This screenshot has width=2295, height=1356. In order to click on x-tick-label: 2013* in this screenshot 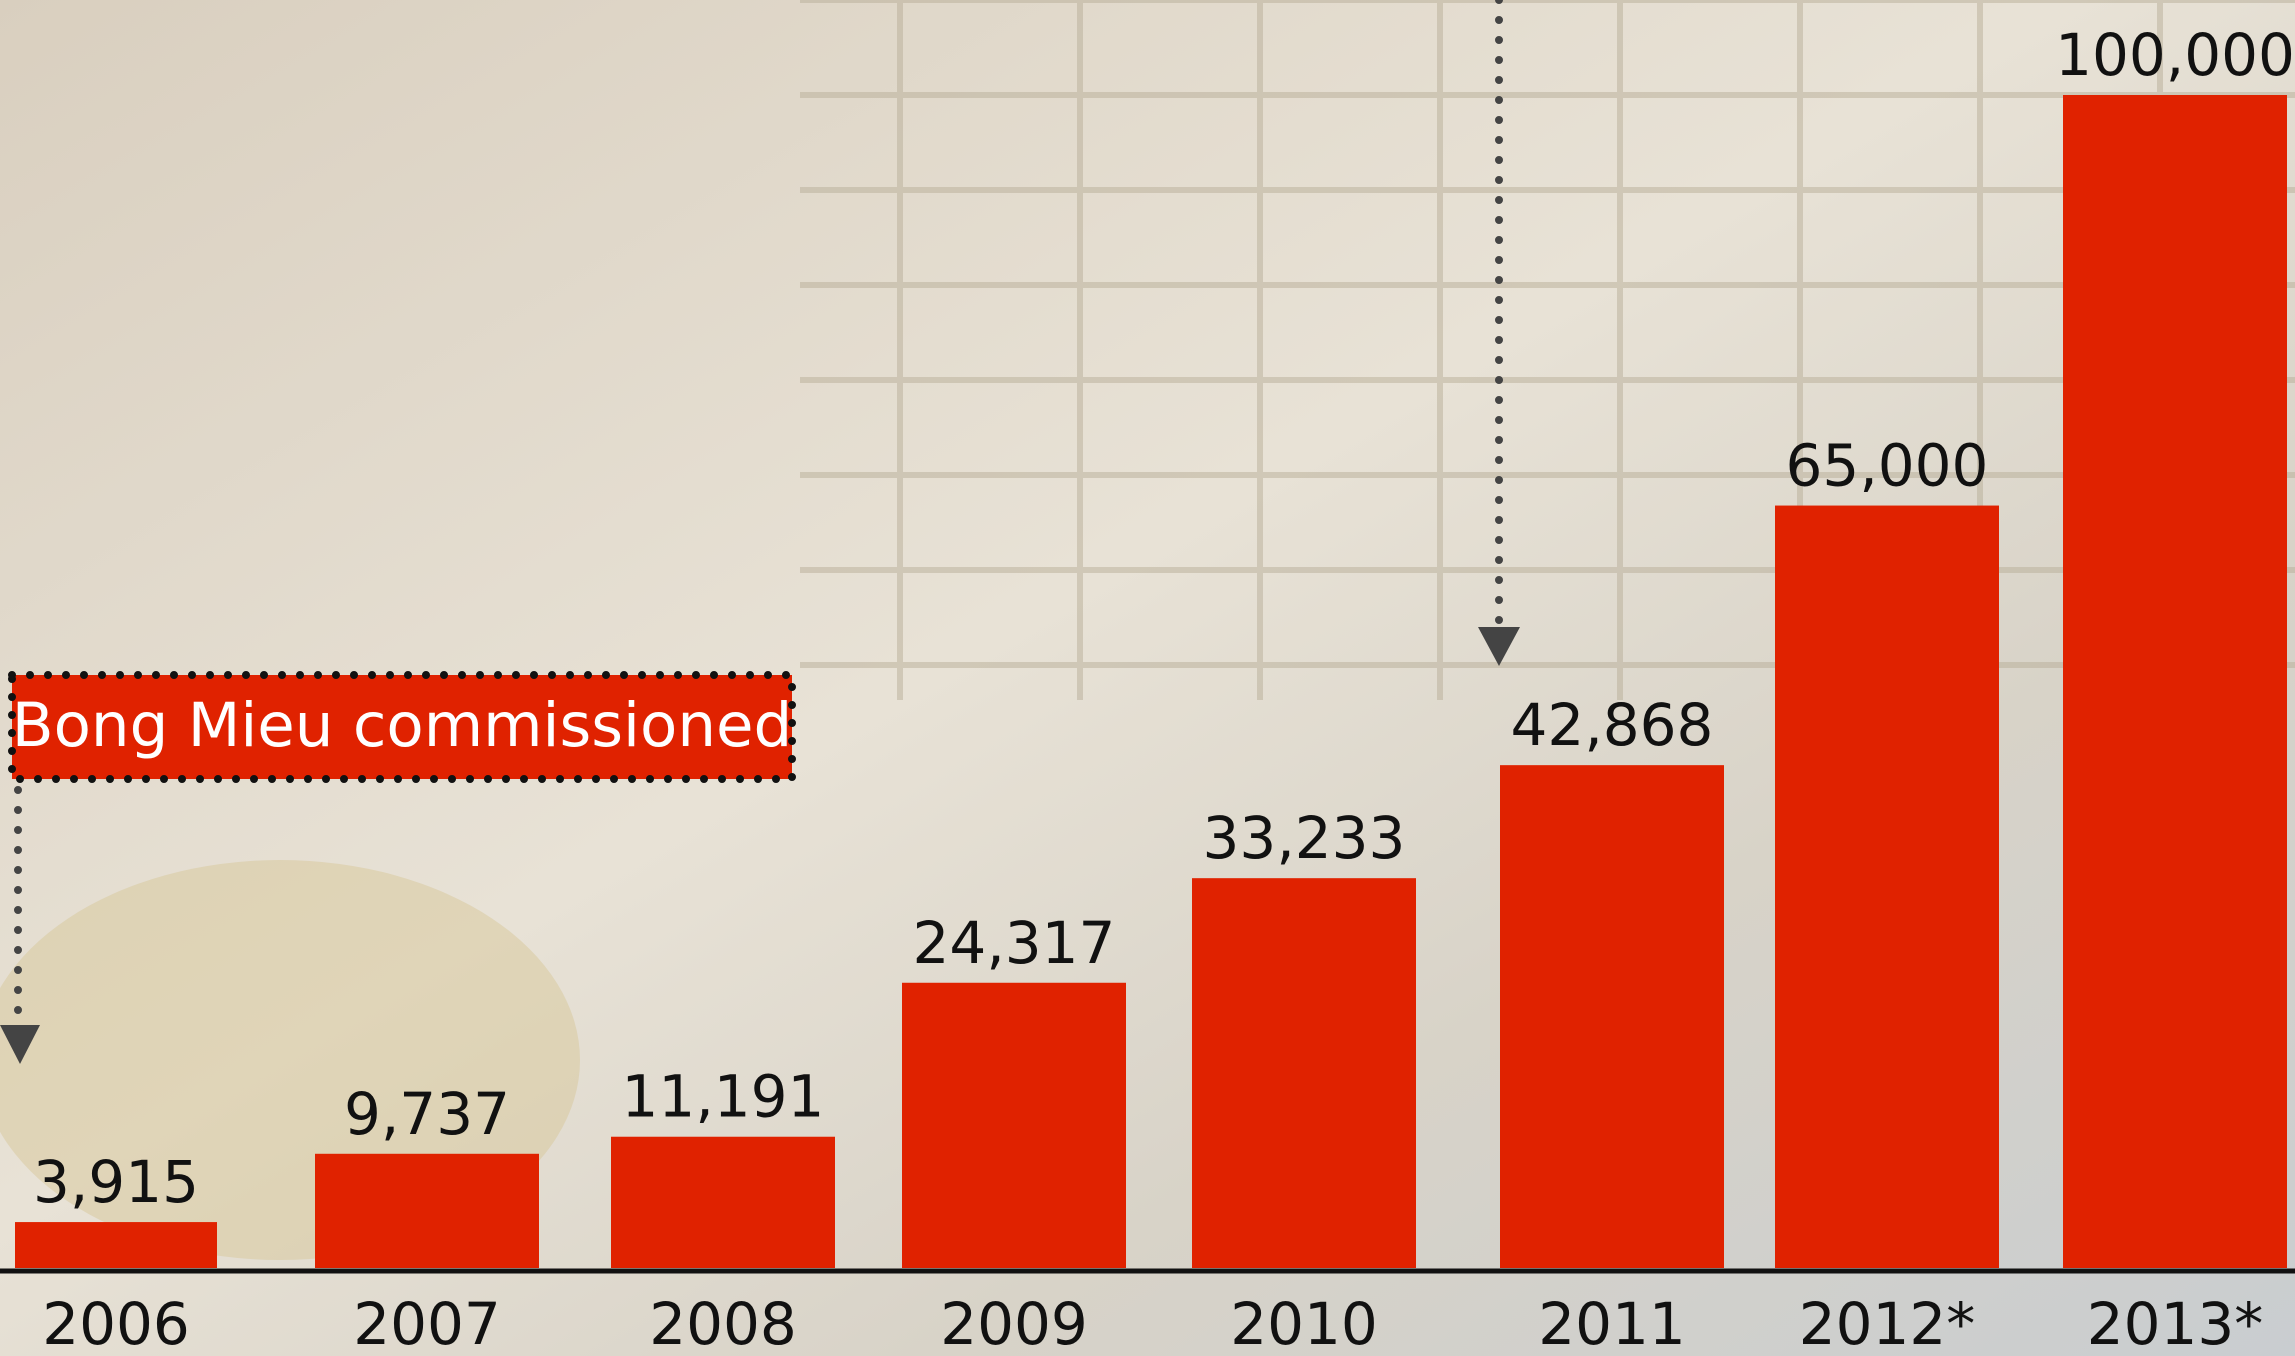, I will do `click(2175, 1323)`.